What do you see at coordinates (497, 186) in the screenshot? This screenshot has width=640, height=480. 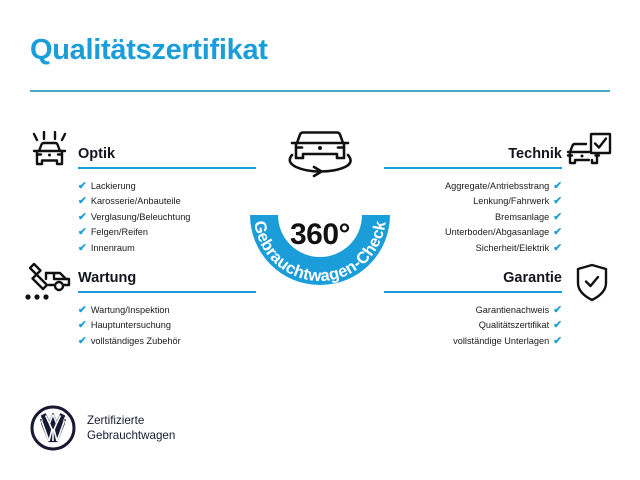 I see `list-item-label: Aggregate/Antriebsstrang` at bounding box center [497, 186].